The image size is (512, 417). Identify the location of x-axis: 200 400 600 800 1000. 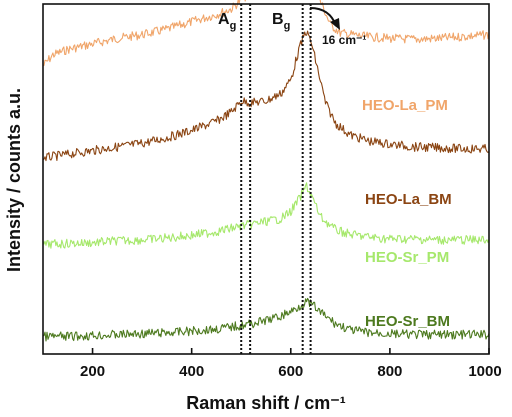
(291, 364).